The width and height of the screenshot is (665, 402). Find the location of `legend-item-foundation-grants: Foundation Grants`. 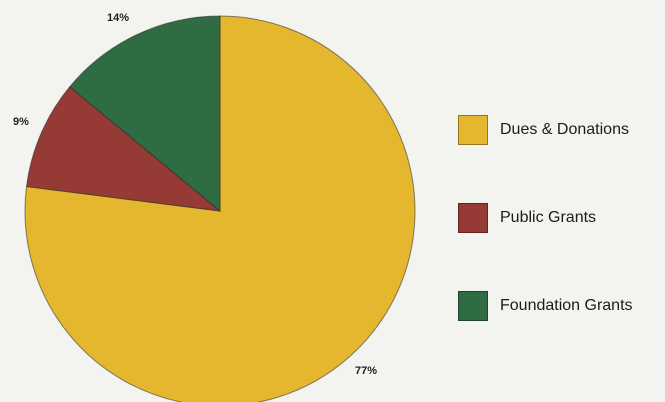

legend-item-foundation-grants: Foundation Grants is located at coordinates (545, 306).